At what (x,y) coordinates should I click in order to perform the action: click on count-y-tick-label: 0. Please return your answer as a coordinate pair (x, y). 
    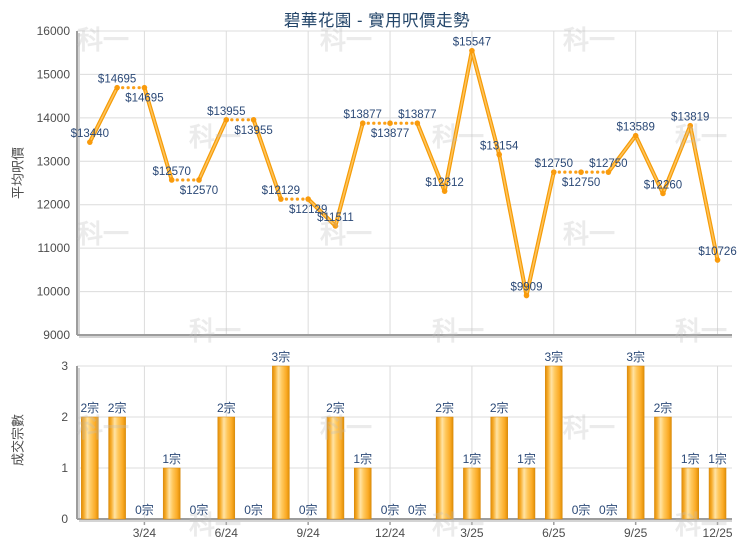
    Looking at the image, I should click on (64, 519).